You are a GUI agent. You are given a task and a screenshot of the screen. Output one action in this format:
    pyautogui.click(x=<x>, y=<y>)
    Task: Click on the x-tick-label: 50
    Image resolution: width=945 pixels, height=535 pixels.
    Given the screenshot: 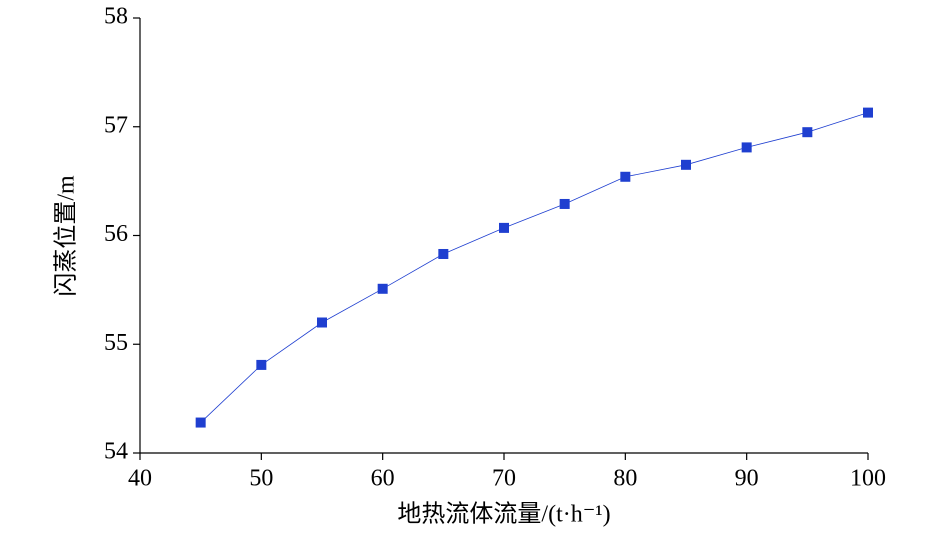 What is the action you would take?
    pyautogui.click(x=261, y=479)
    